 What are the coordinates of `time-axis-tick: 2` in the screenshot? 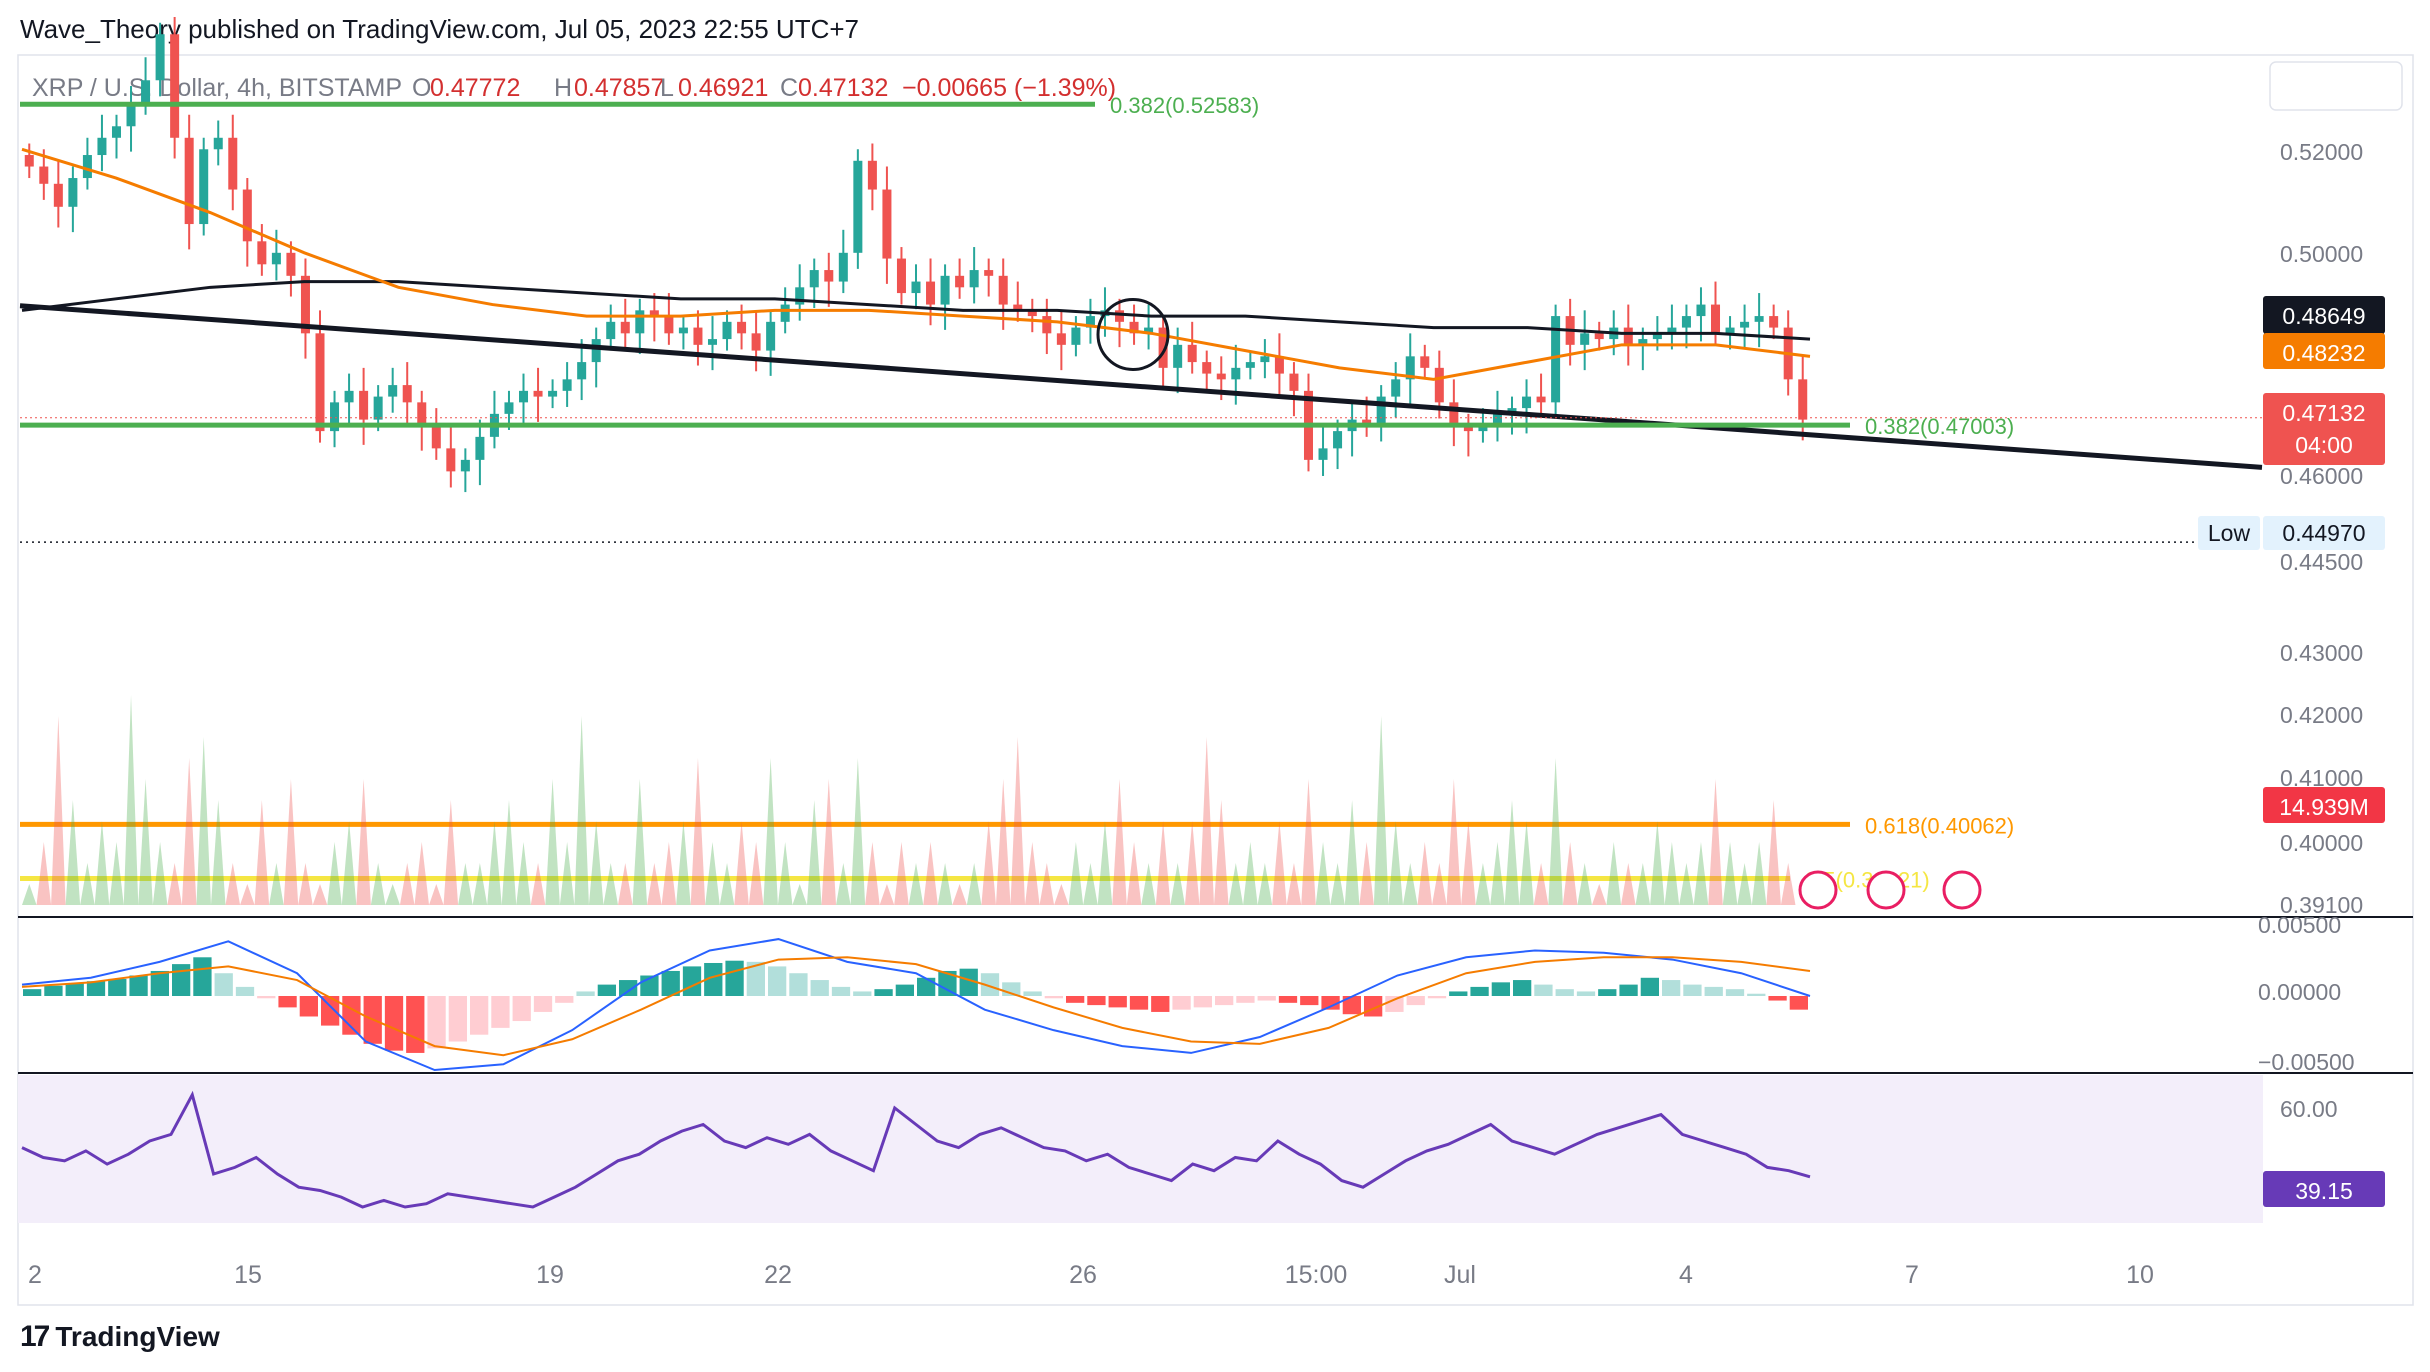 It's located at (35, 1275).